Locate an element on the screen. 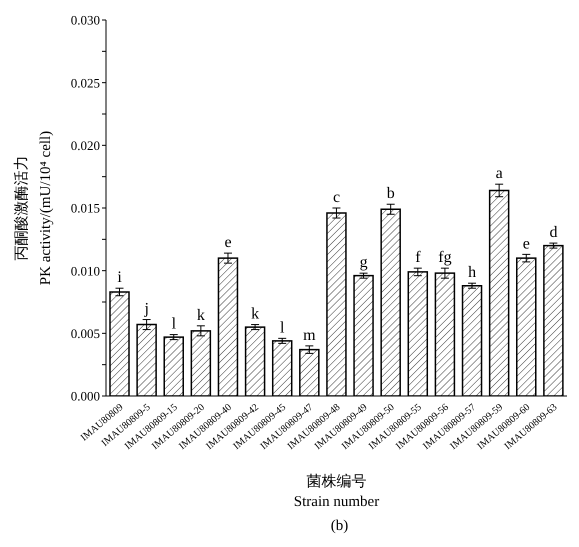  annotation: f is located at coordinates (418, 257).